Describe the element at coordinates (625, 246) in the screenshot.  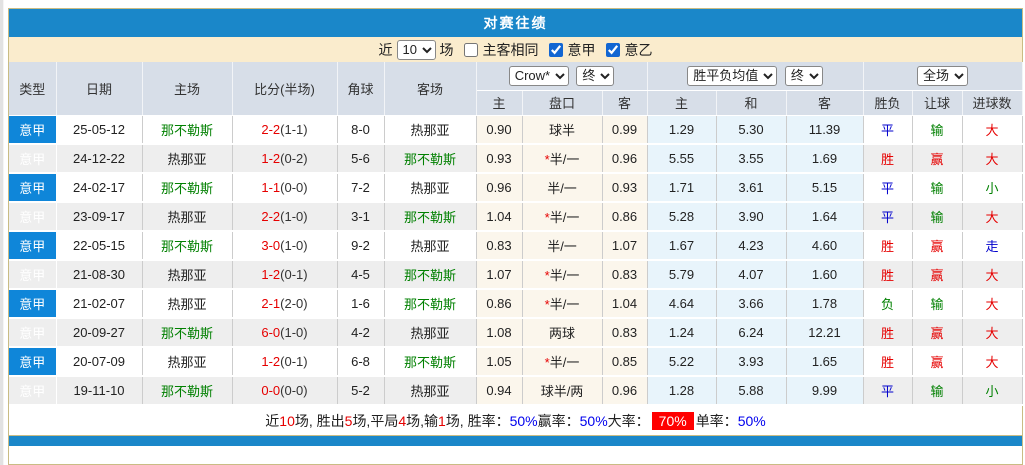
I see `odds-away: 1.07` at that location.